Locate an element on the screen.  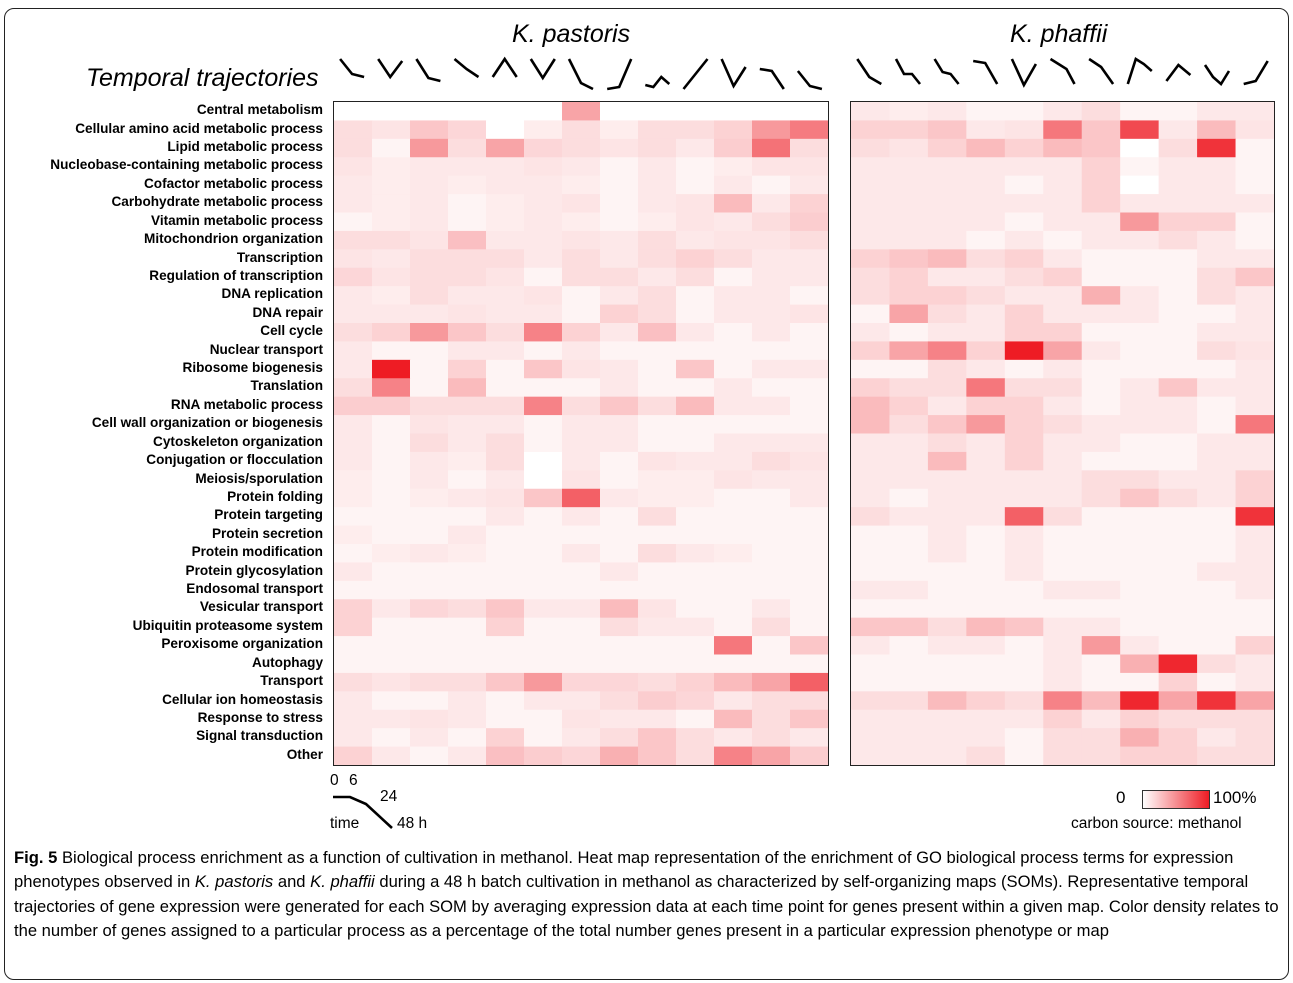
legend-min-label: 0 is located at coordinates (1121, 797).